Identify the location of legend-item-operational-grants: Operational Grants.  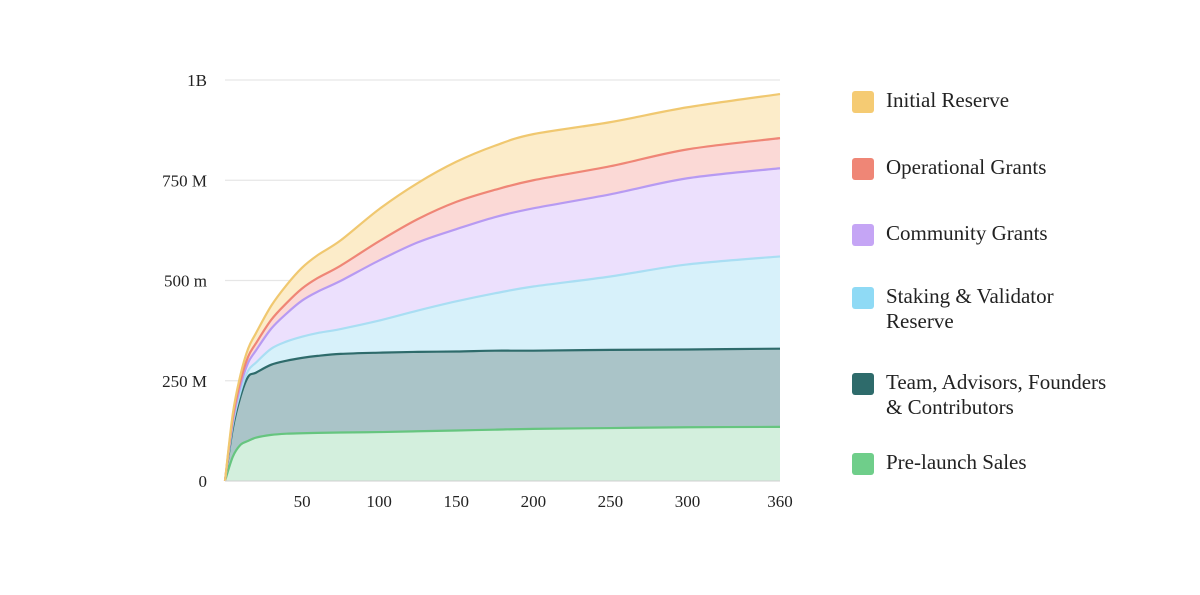
(949, 167).